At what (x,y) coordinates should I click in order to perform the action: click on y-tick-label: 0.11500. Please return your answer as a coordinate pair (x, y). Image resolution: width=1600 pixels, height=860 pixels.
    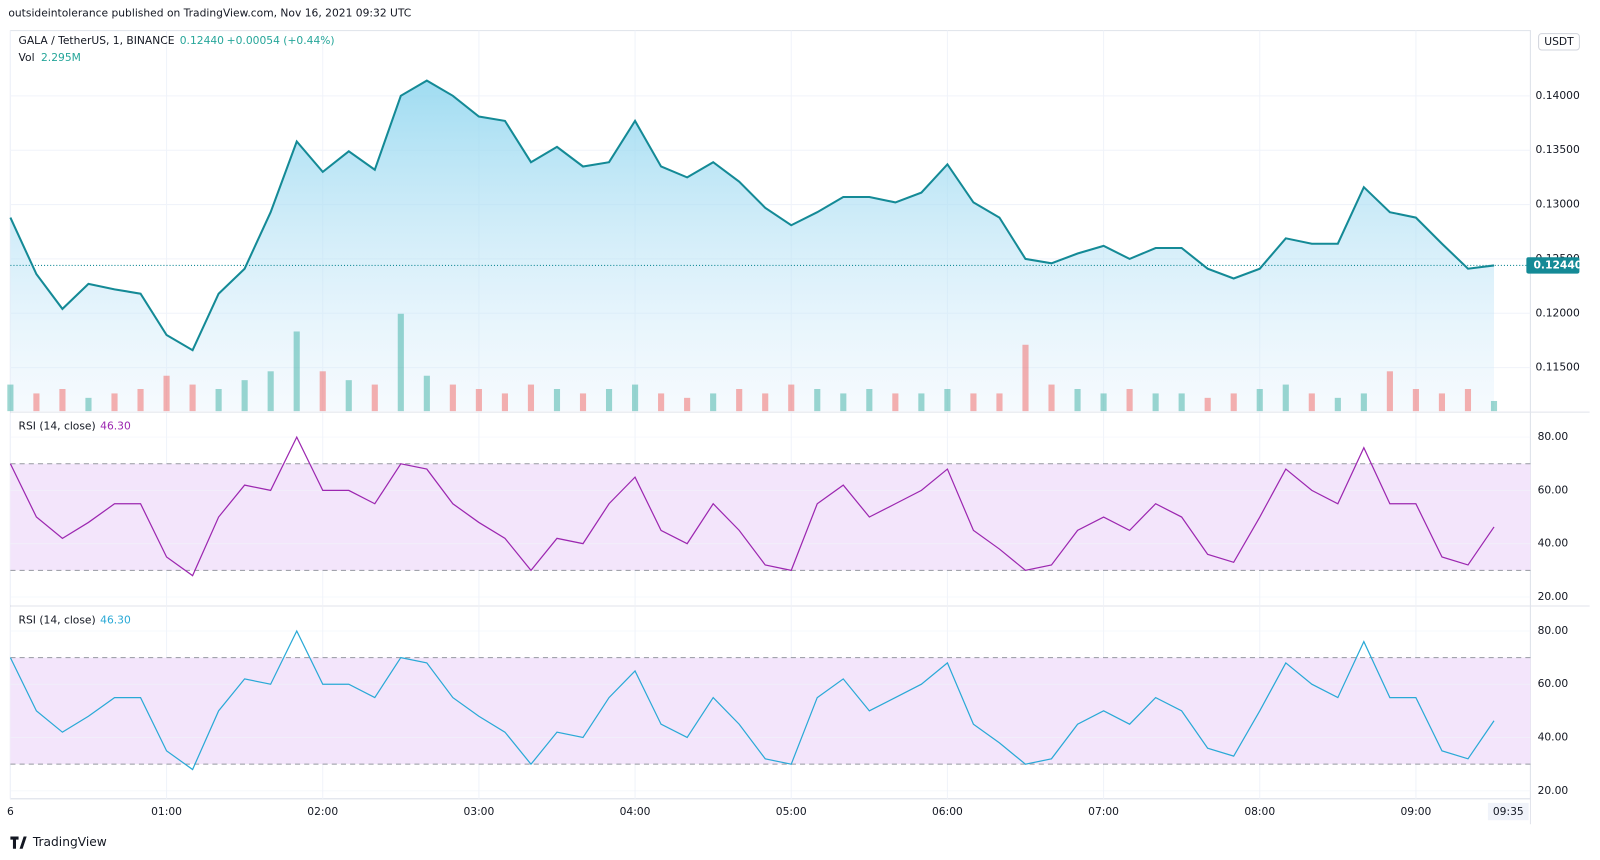
    Looking at the image, I should click on (1558, 367).